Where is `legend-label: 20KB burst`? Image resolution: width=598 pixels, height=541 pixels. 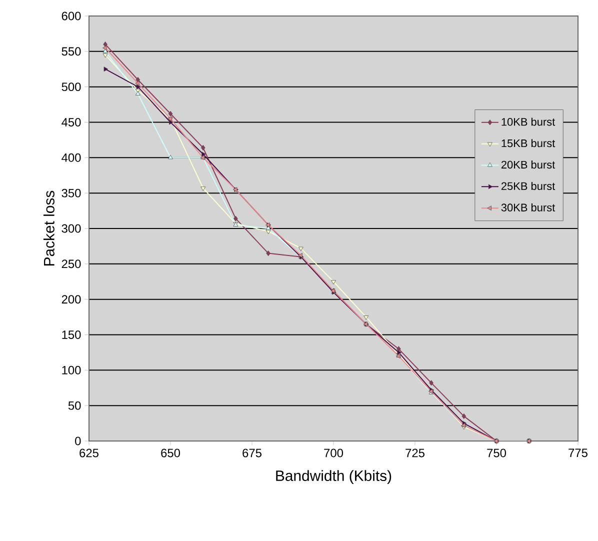 legend-label: 20KB burst is located at coordinates (528, 164).